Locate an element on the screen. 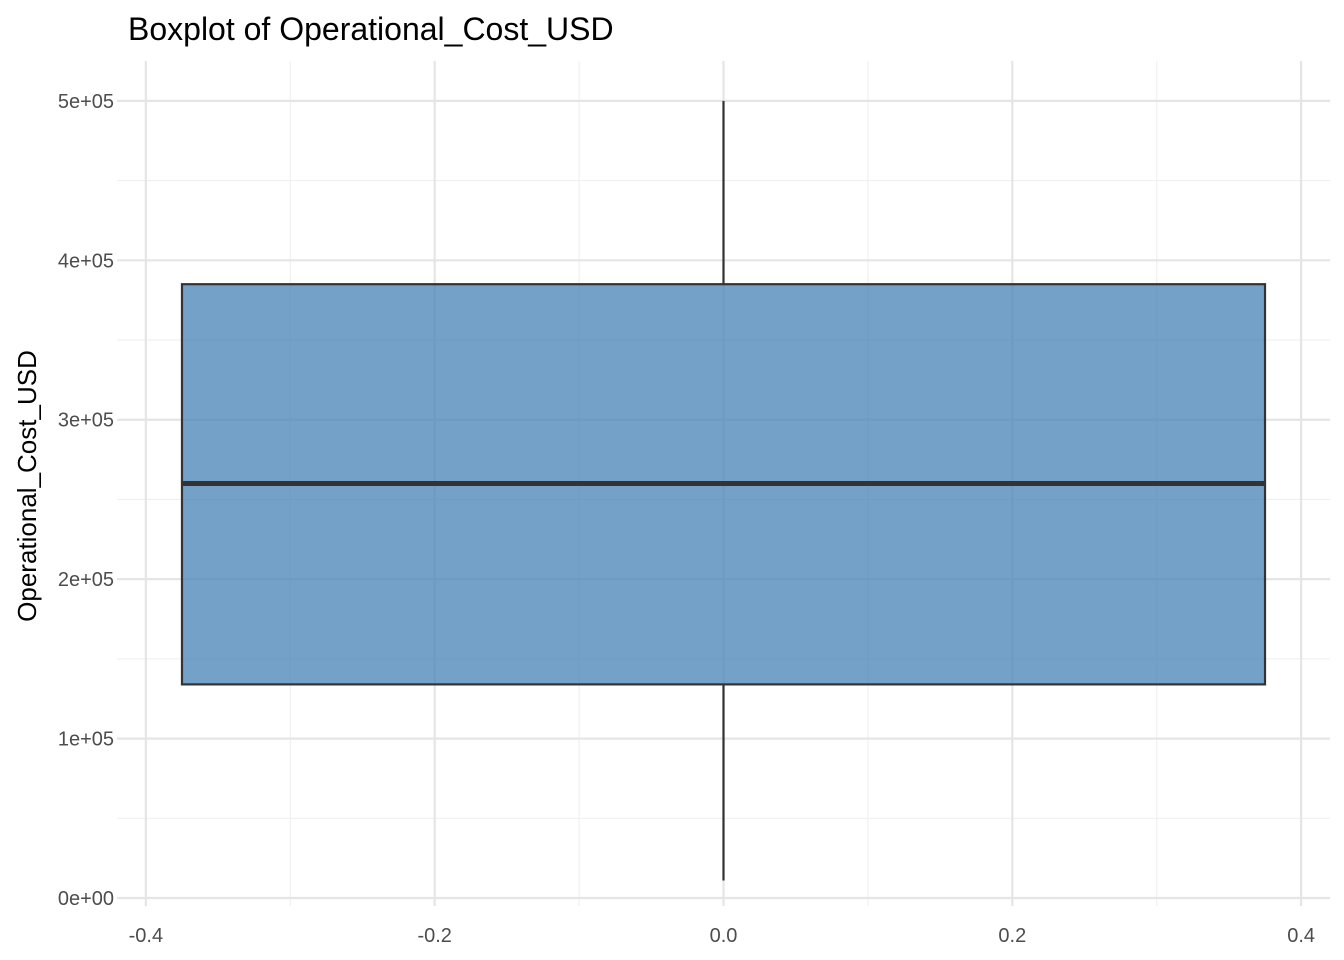 The image size is (1344, 960). x-tick-label: 0.0 is located at coordinates (724, 936).